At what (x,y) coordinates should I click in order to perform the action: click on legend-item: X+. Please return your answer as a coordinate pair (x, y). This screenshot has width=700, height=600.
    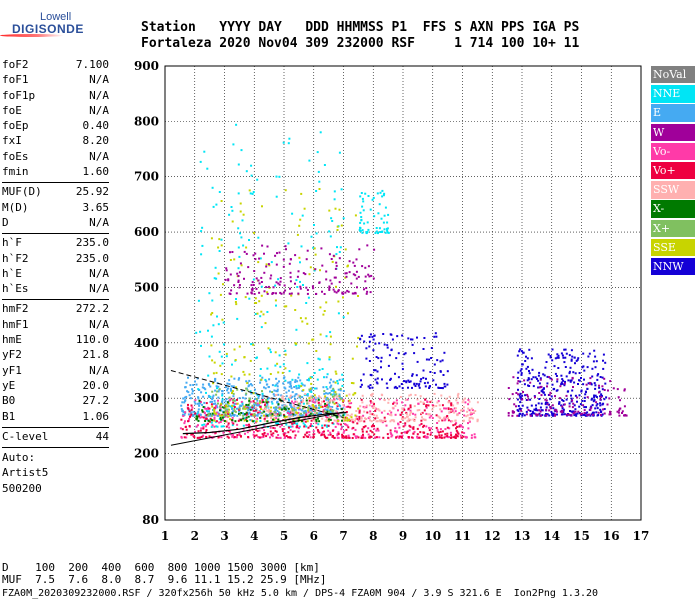
    Looking at the image, I should click on (673, 228).